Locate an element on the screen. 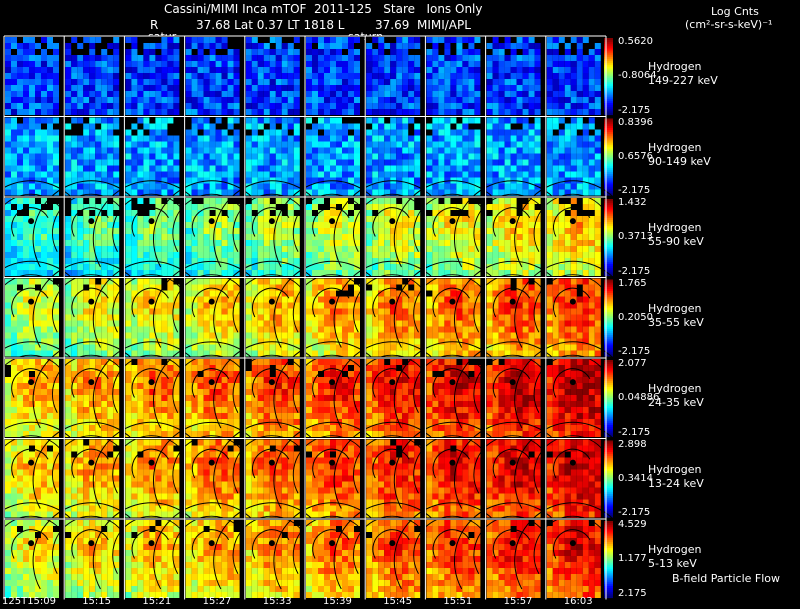 This screenshot has width=800, height=609. orbit-info: 37.68 Lat 0.37 LT 1818 L 37.69 MIMI/APL is located at coordinates (333, 25).